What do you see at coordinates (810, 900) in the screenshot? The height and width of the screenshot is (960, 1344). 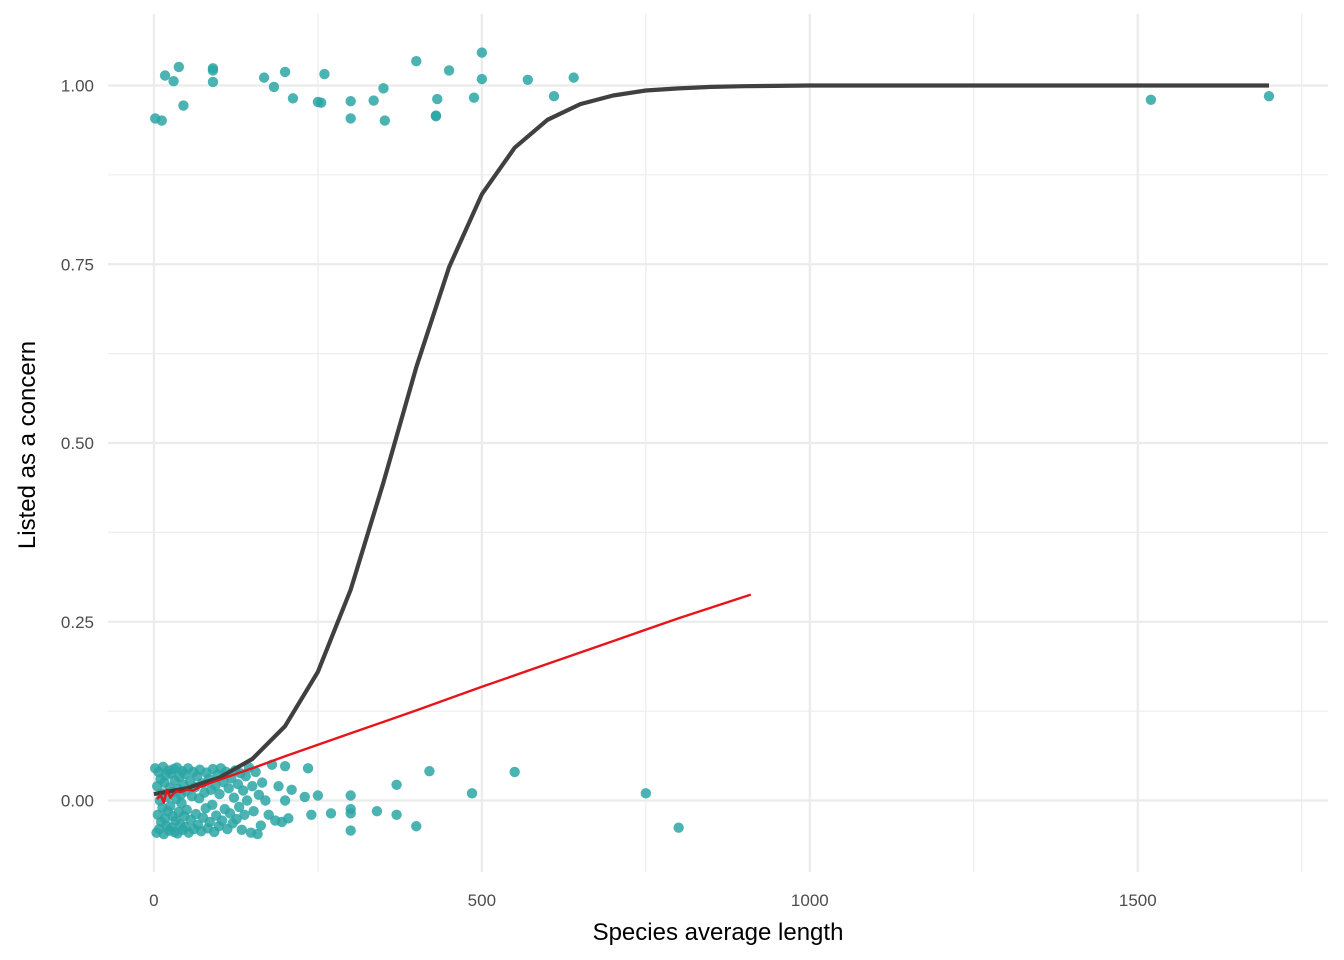 I see `x-tick-label: 1000` at bounding box center [810, 900].